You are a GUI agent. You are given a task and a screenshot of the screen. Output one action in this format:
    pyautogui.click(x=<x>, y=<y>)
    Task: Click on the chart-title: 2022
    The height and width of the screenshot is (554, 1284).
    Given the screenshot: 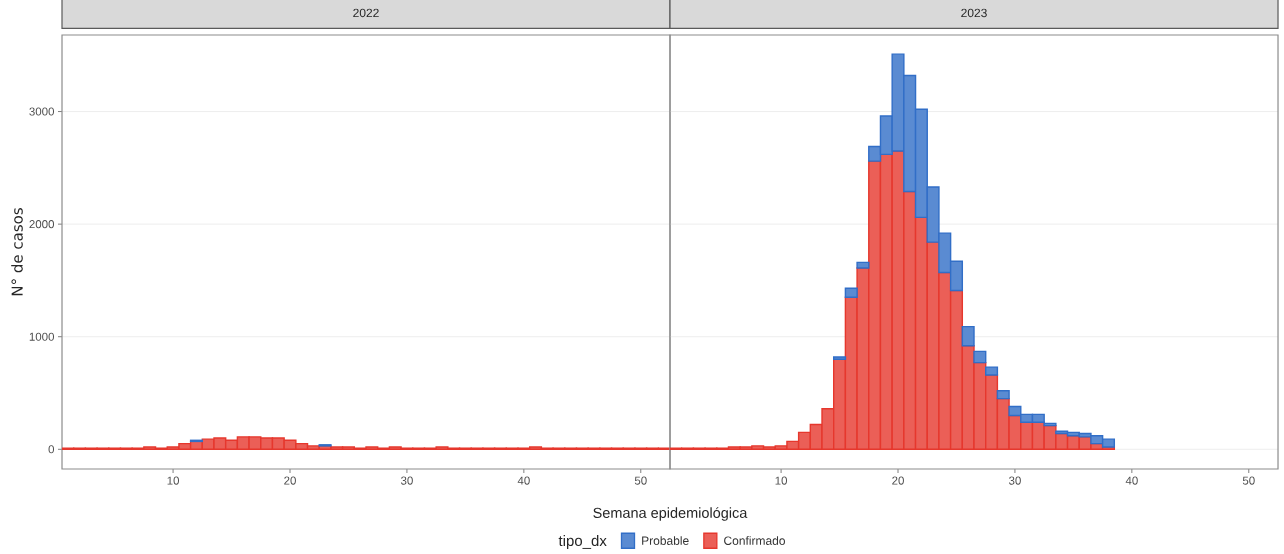 What is the action you would take?
    pyautogui.click(x=366, y=13)
    